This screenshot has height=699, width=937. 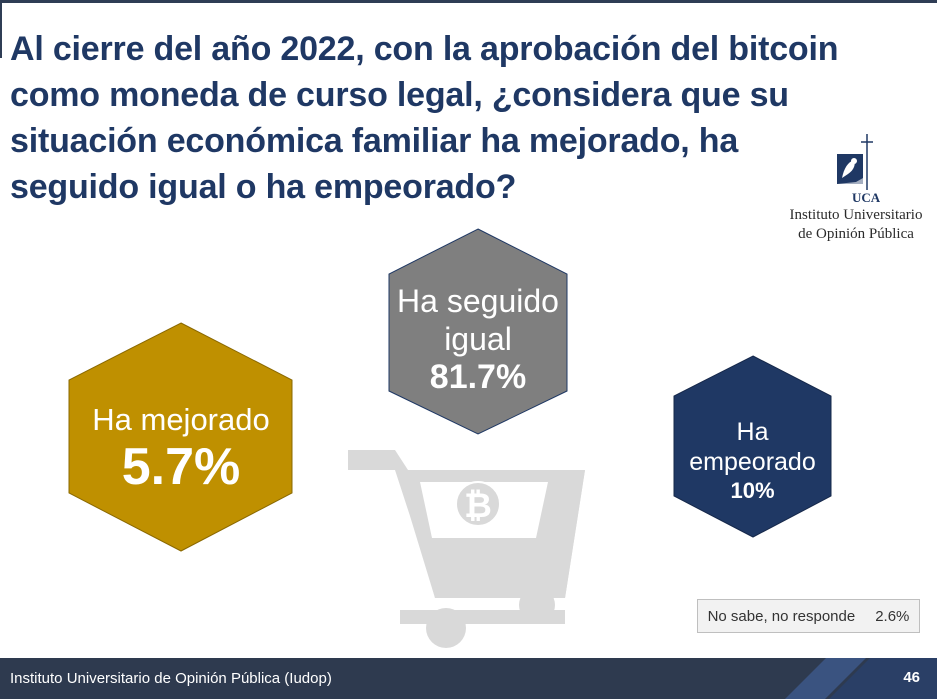 What do you see at coordinates (181, 467) in the screenshot?
I see `result-mejorado-value: 5.7%` at bounding box center [181, 467].